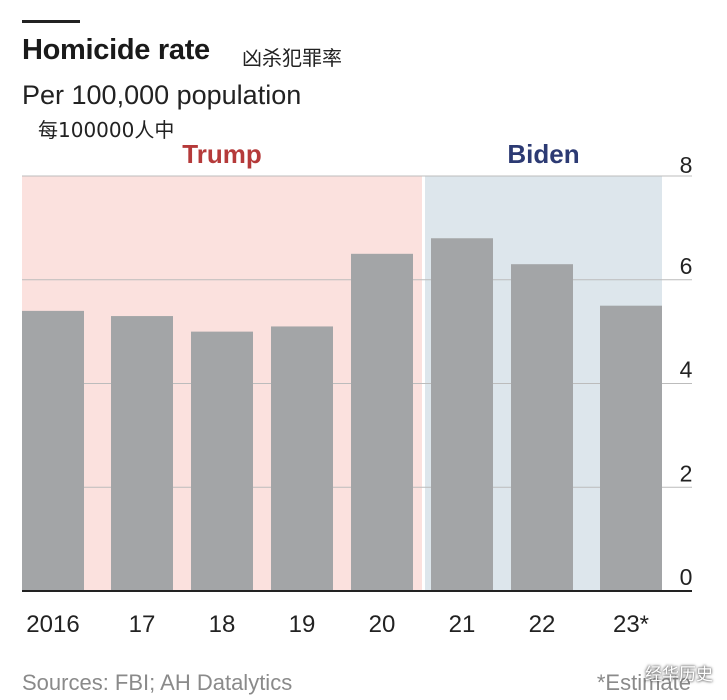 Image resolution: width=727 pixels, height=700 pixels. Describe the element at coordinates (542, 624) in the screenshot. I see `x-tick-label: 22` at that location.